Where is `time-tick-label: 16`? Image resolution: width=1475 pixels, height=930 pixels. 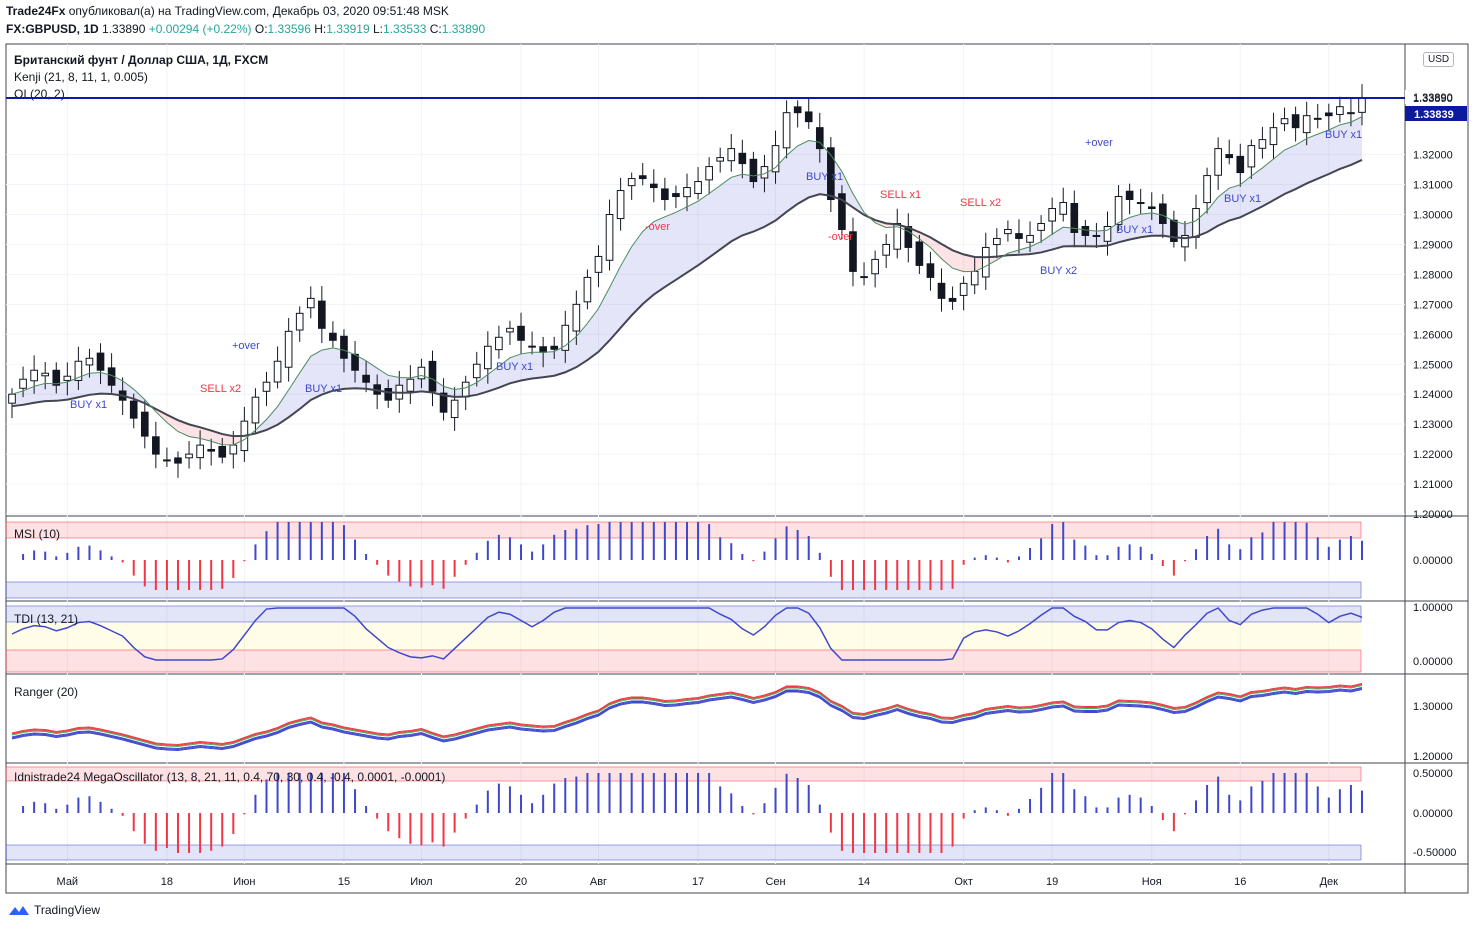
time-tick-label: 16 is located at coordinates (1240, 882).